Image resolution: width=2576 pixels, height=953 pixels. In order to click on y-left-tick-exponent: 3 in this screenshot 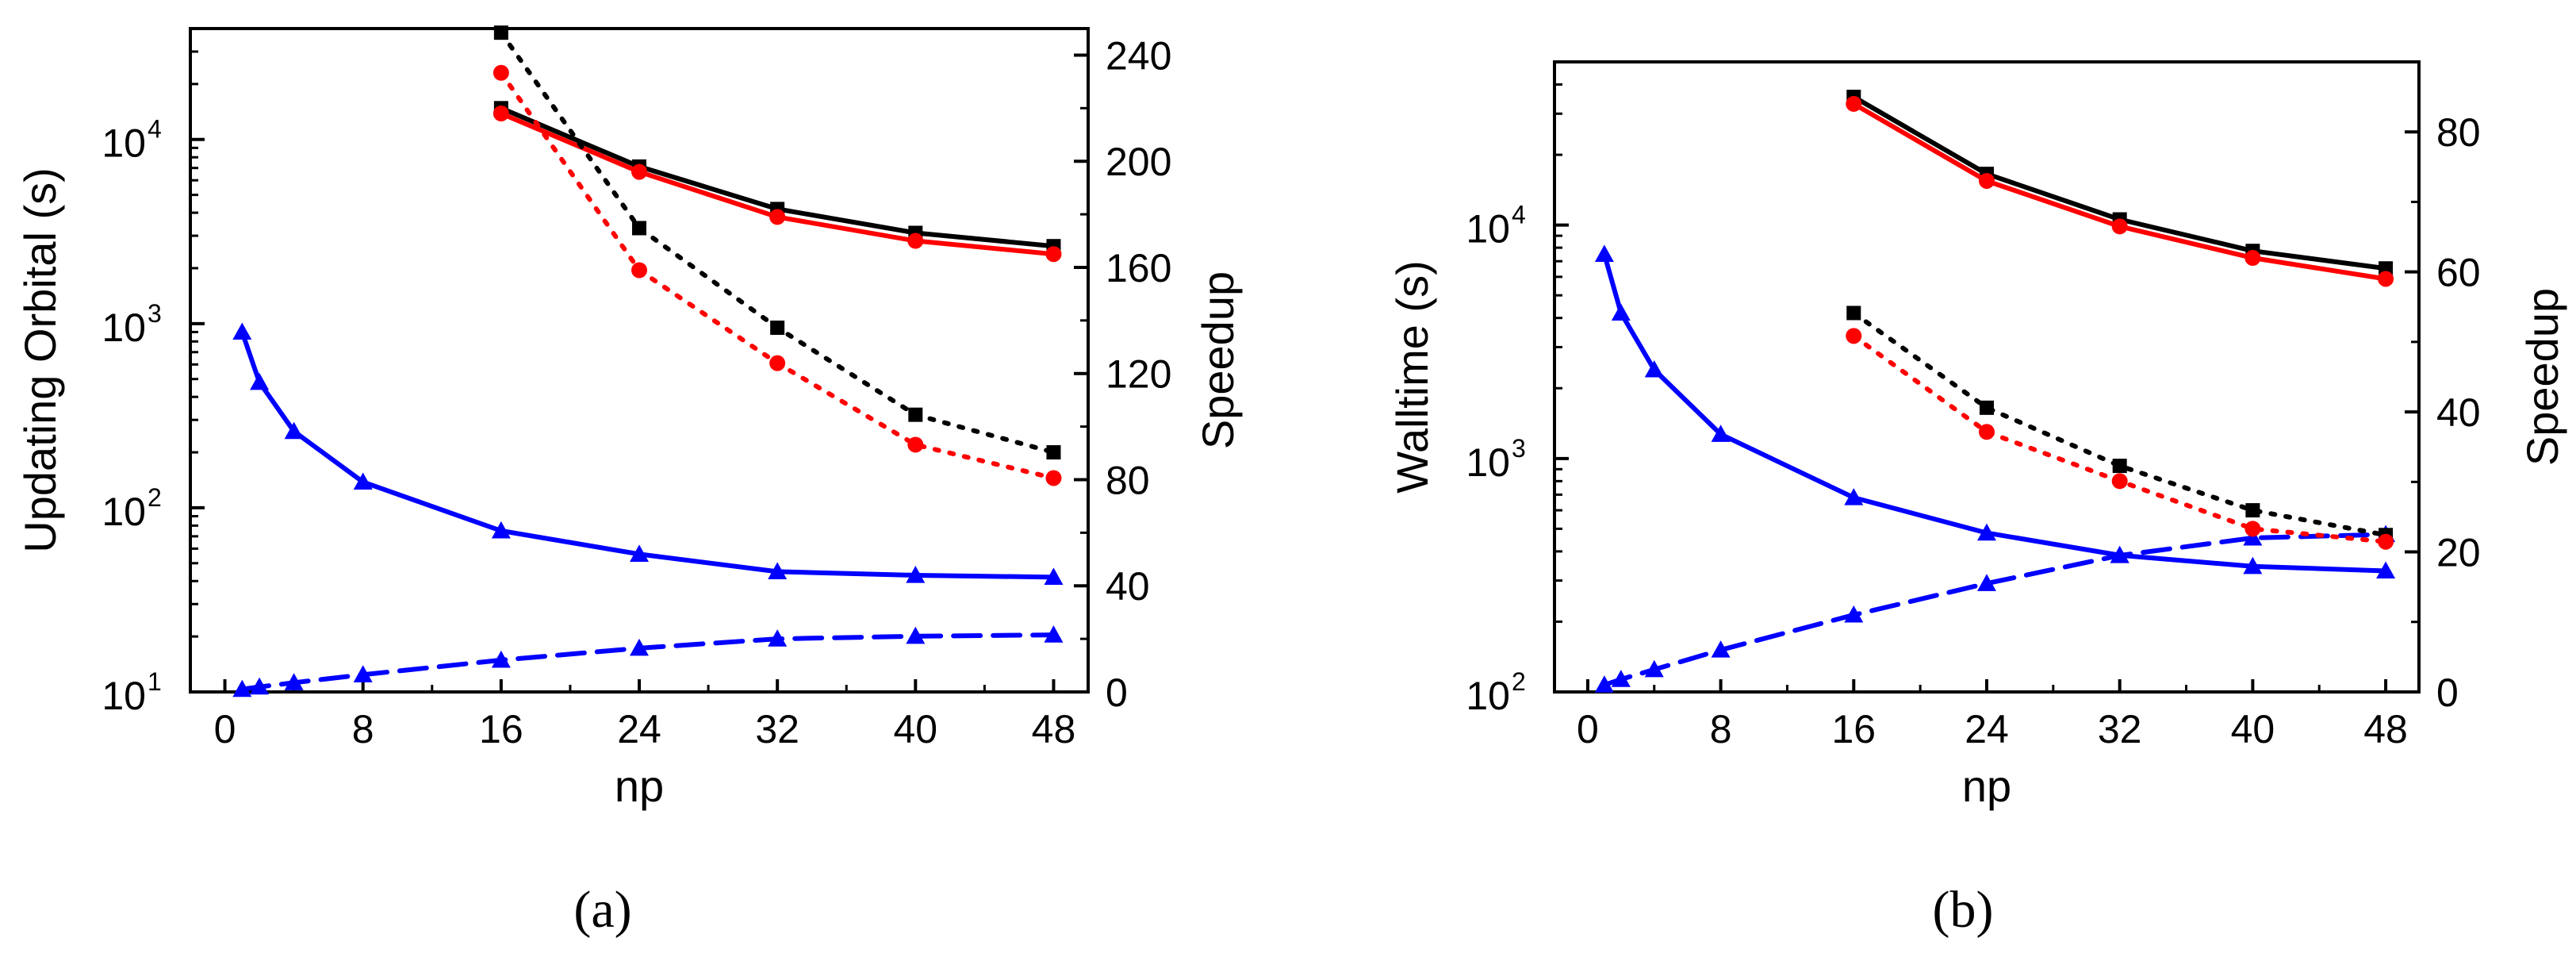, I will do `click(1519, 449)`.